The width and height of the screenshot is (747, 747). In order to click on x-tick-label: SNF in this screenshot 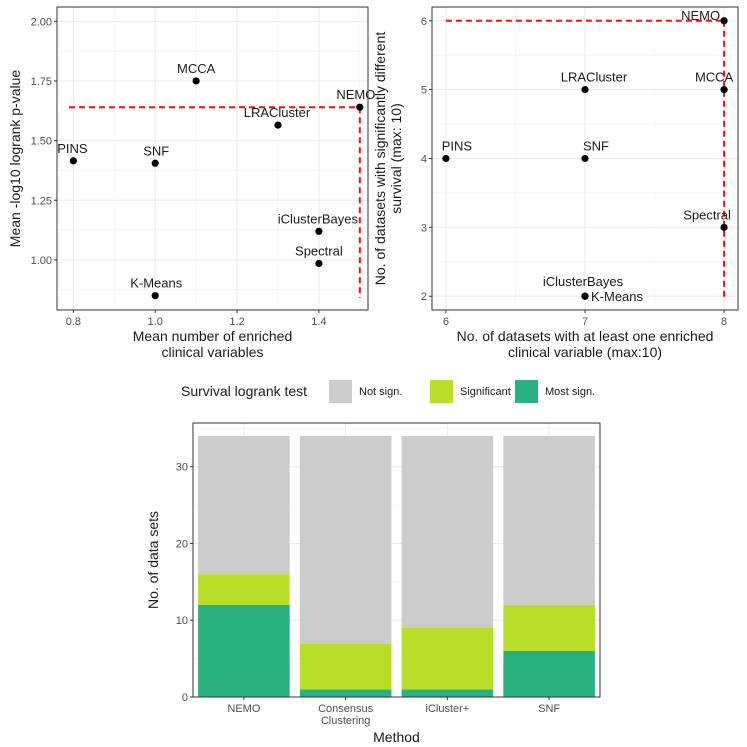, I will do `click(549, 709)`.